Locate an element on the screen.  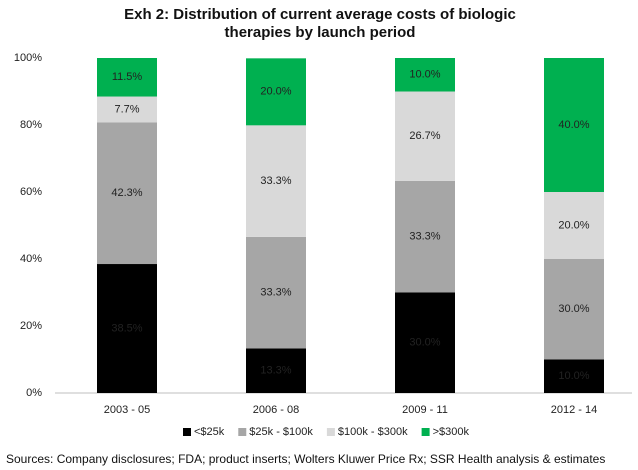
data-label: 7.7% is located at coordinates (126, 109).